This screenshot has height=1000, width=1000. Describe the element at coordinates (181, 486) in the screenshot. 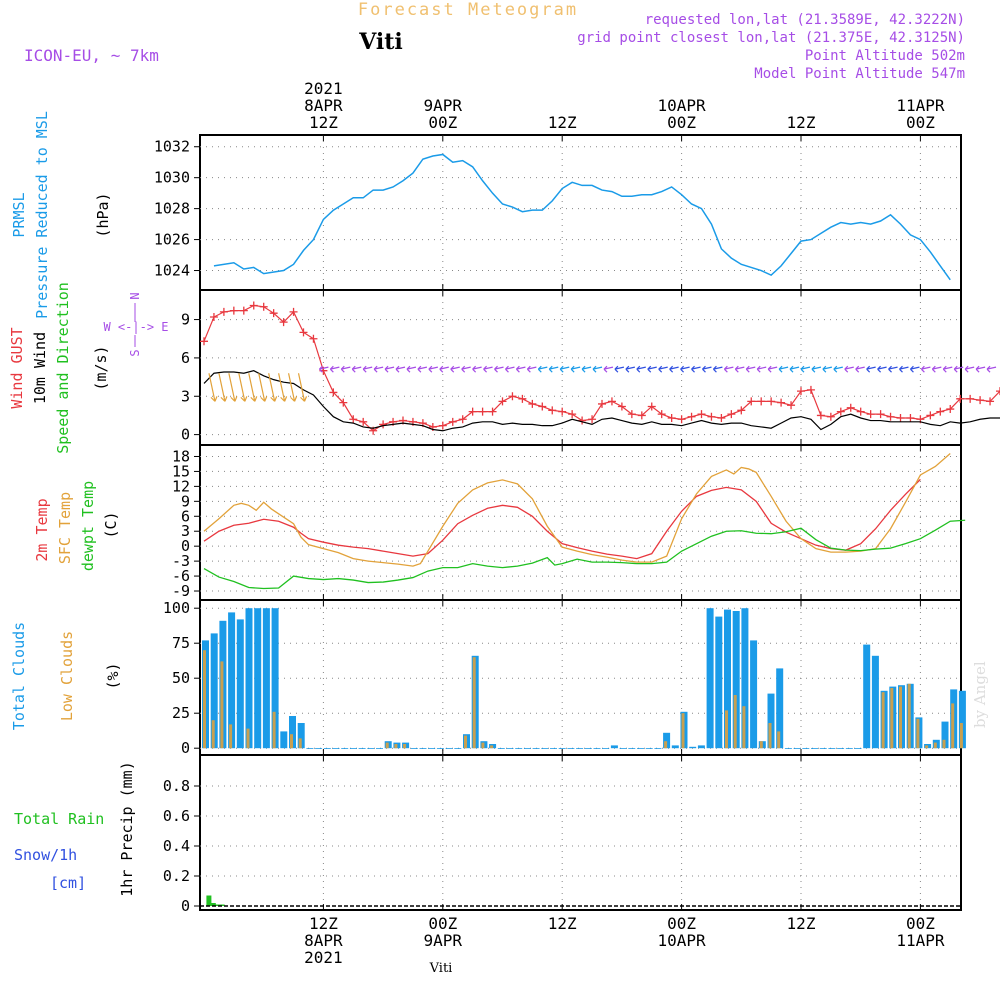

I see `y-tick-label: 12` at that location.